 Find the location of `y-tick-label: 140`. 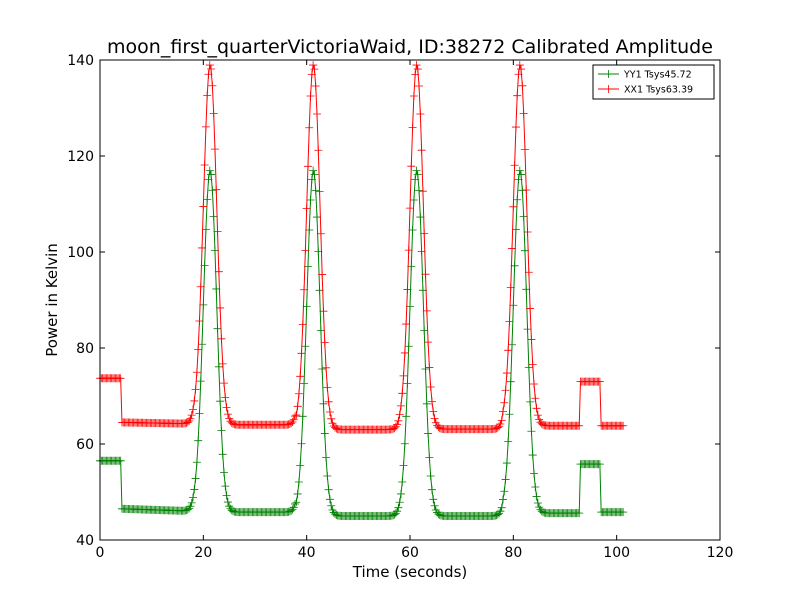

y-tick-label: 140 is located at coordinates (80, 61).